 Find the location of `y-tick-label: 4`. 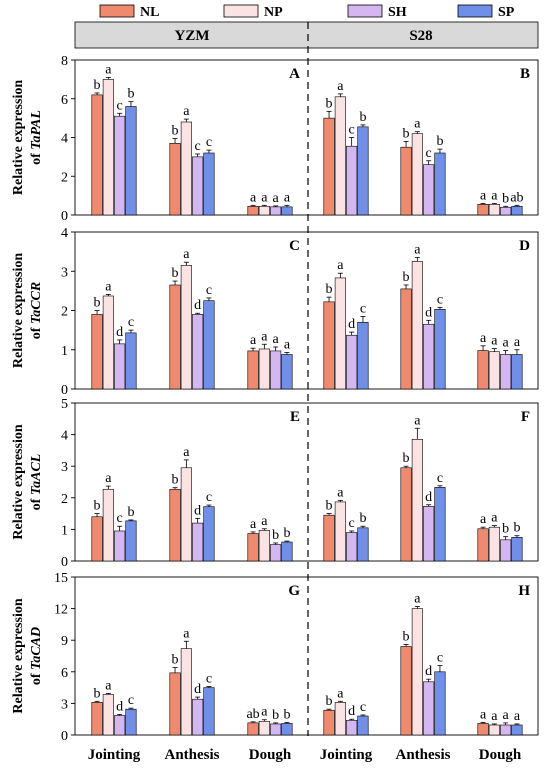

y-tick-label: 4 is located at coordinates (64, 436).